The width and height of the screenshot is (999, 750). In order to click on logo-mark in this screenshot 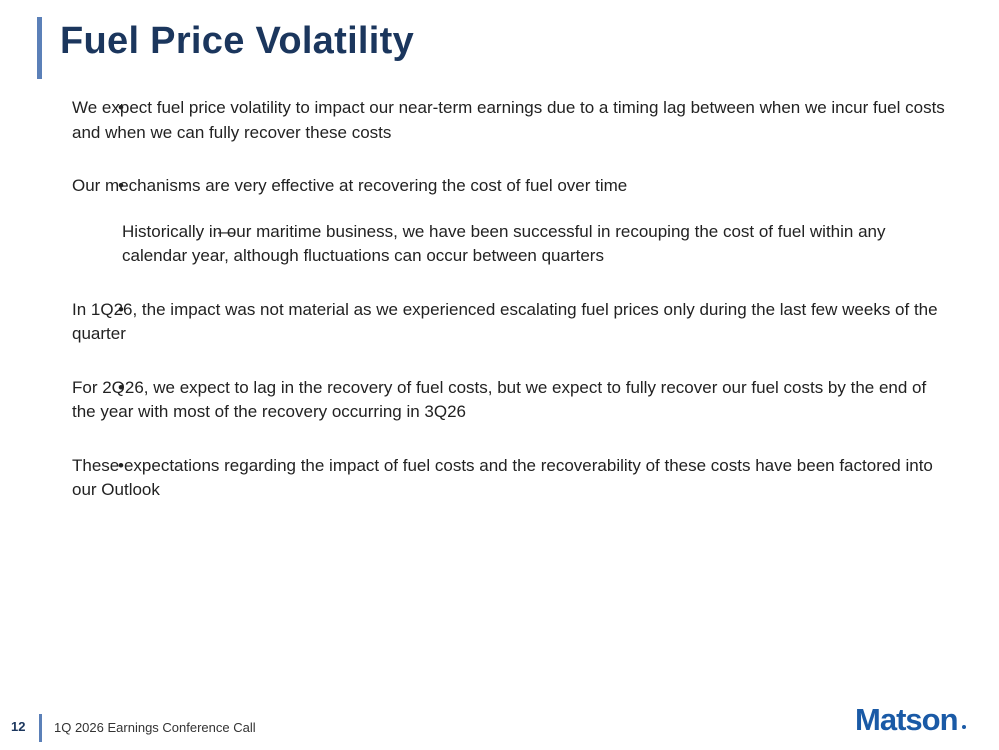, I will do `click(964, 727)`.